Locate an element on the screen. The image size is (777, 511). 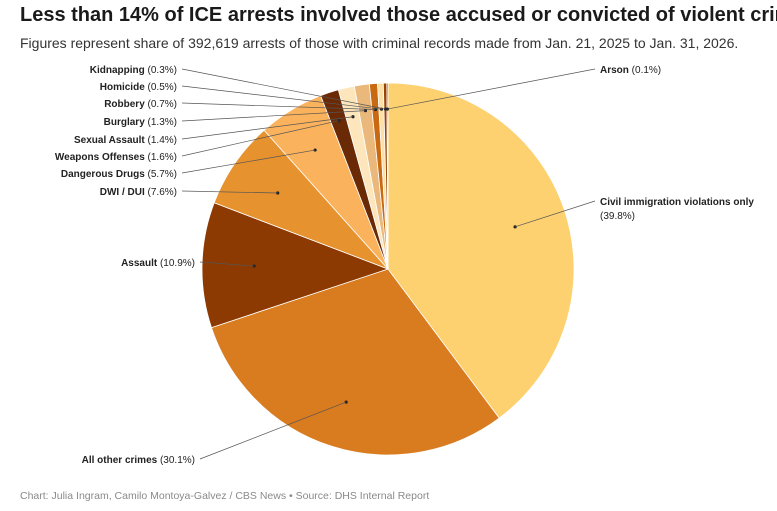
leader-line-dwi-dui is located at coordinates (229, 192).